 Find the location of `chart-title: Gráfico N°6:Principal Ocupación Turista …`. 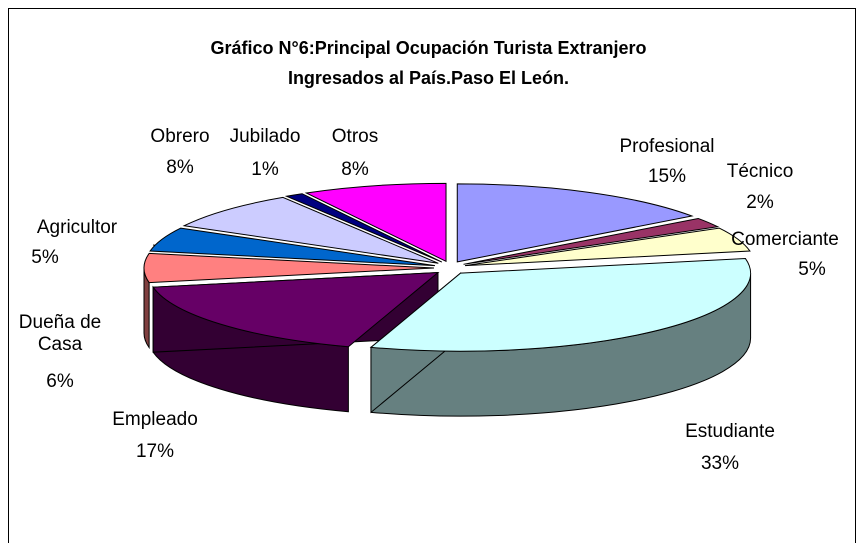

chart-title: Gráfico N°6:Principal Ocupación Turista … is located at coordinates (428, 48).